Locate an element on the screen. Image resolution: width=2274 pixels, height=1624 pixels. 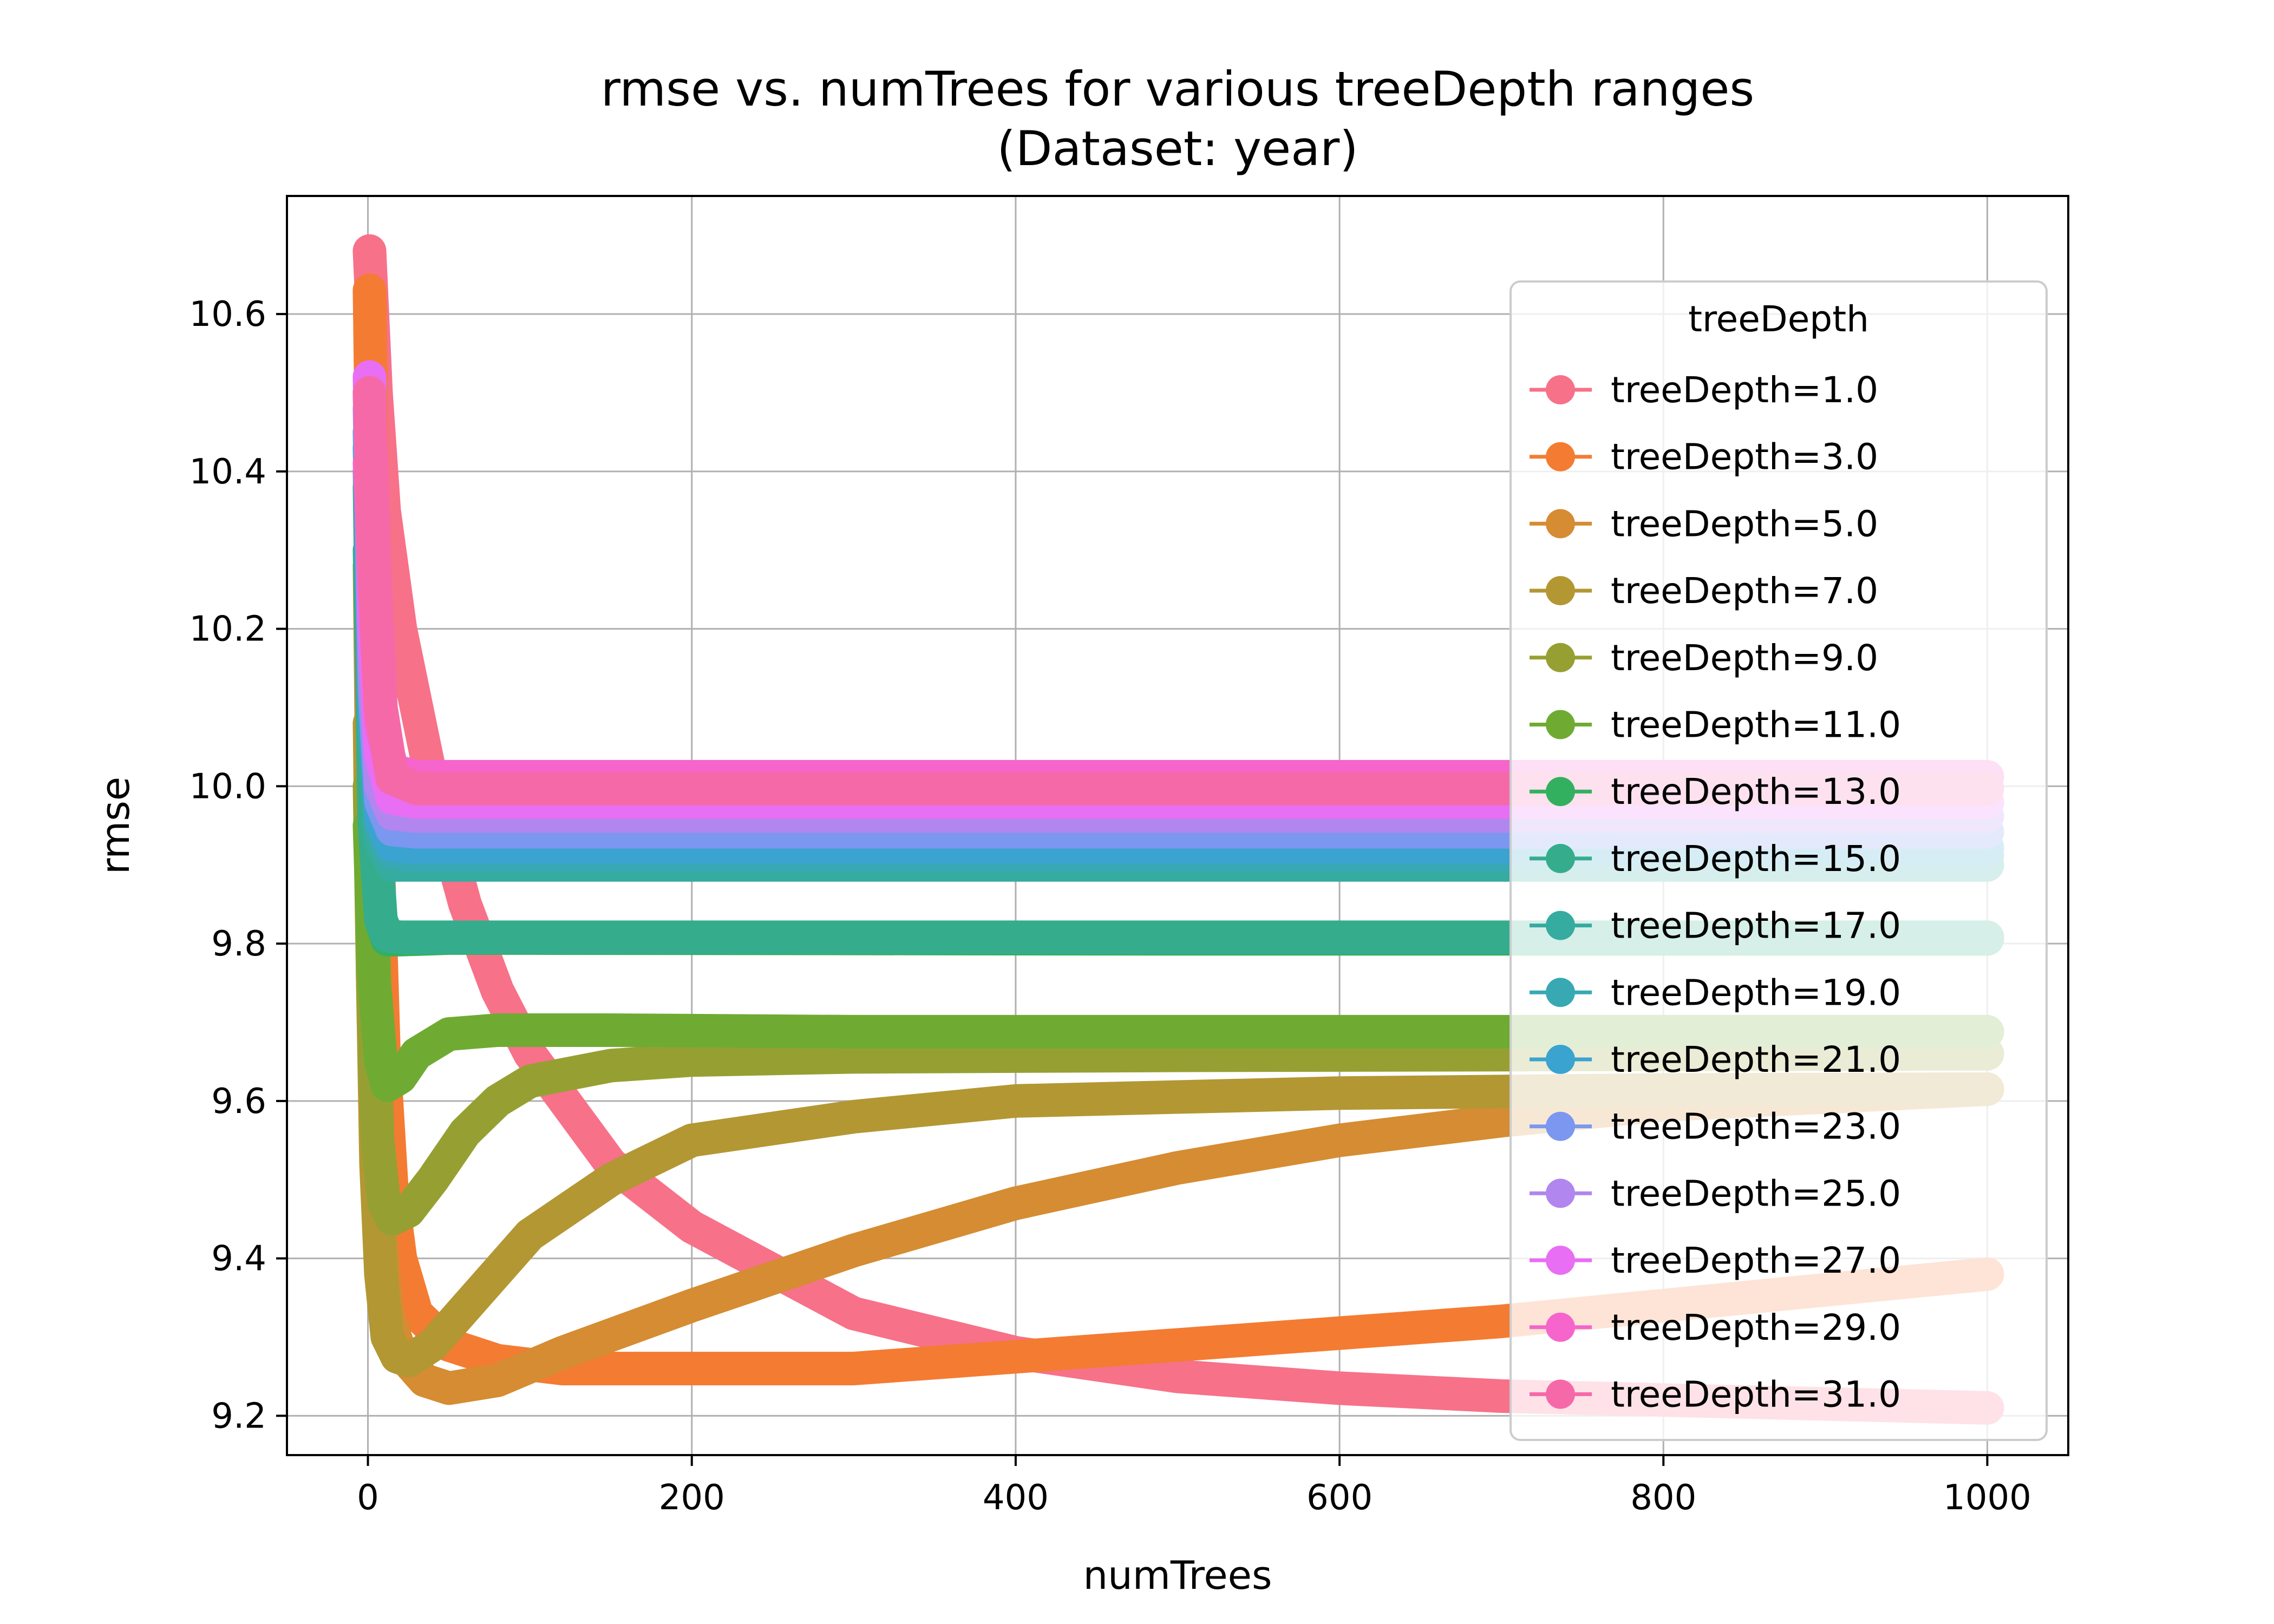
y-tick-label: 9.8 is located at coordinates (239, 944).